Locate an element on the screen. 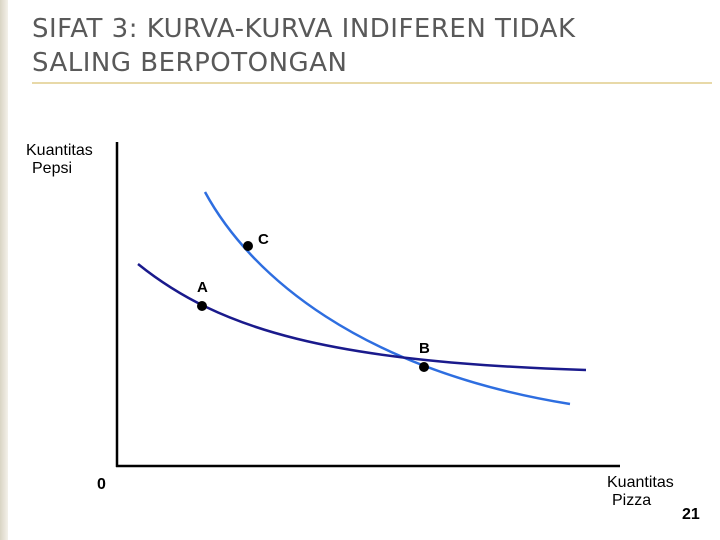  x-axis-label-line1: Kuantitas is located at coordinates (640, 482).